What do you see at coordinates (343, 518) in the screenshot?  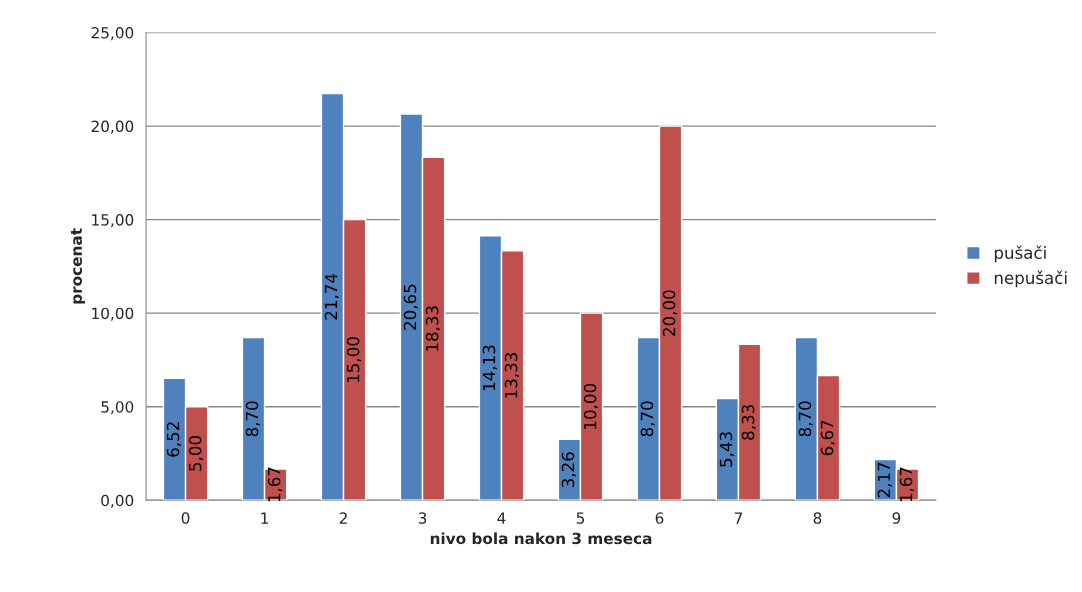 I see `x-tick-label: 2` at bounding box center [343, 518].